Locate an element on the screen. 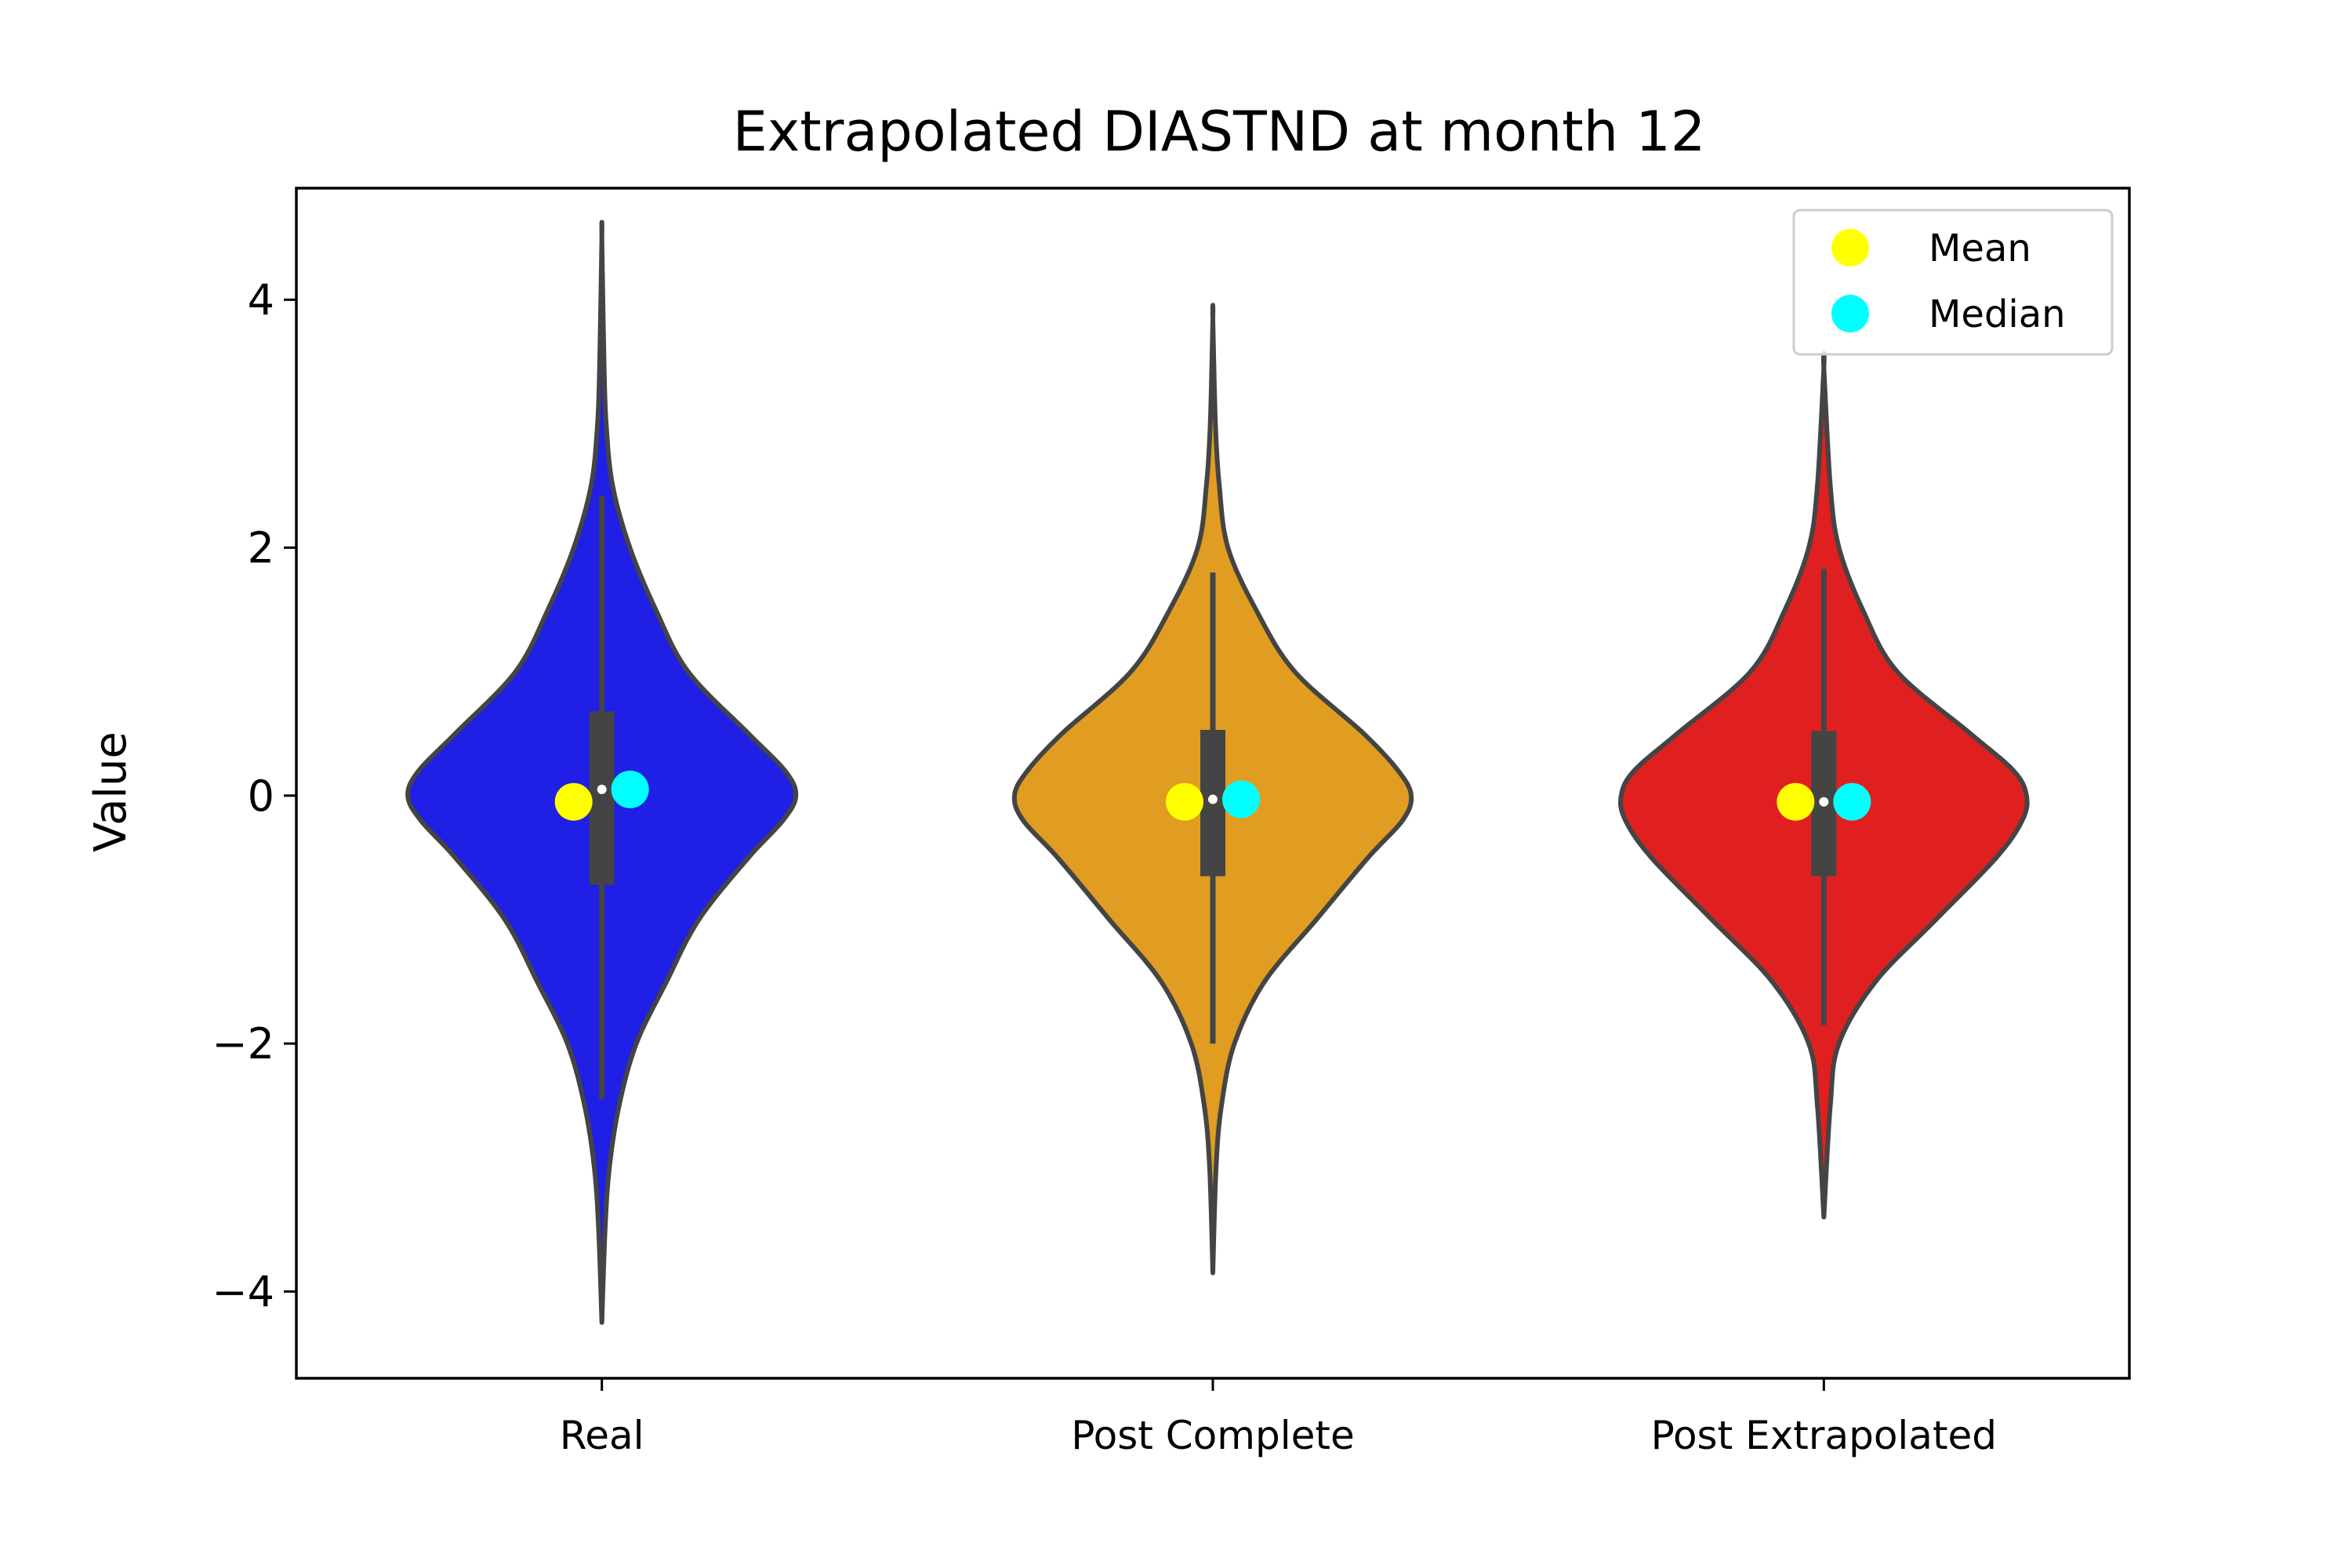 The image size is (2352, 1568). legend-item-median: Median is located at coordinates (1948, 314).